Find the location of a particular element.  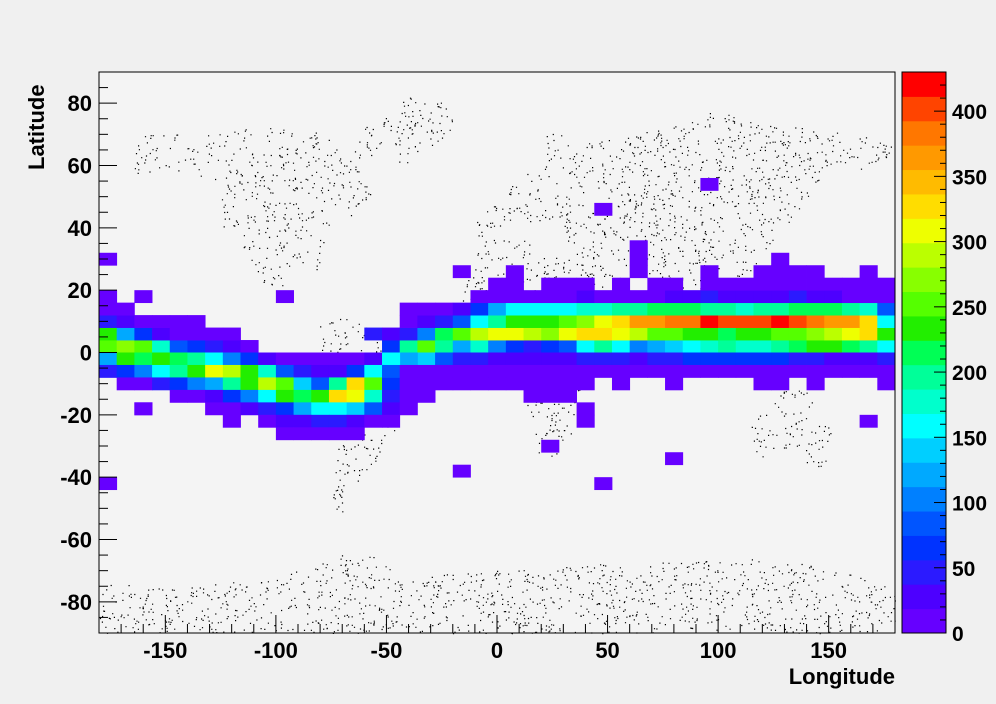

x-tick-label: -50 is located at coordinates (387, 650).